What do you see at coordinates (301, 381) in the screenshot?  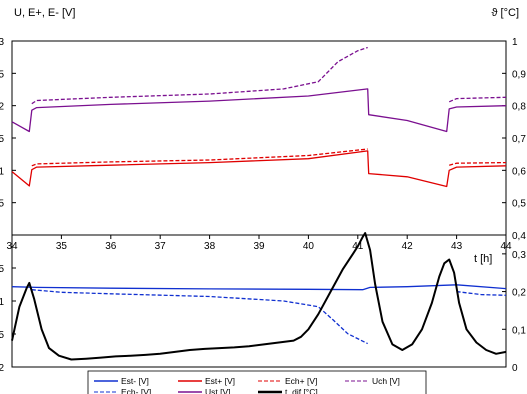 I see `legend-label: Ech+ [V]` at bounding box center [301, 381].